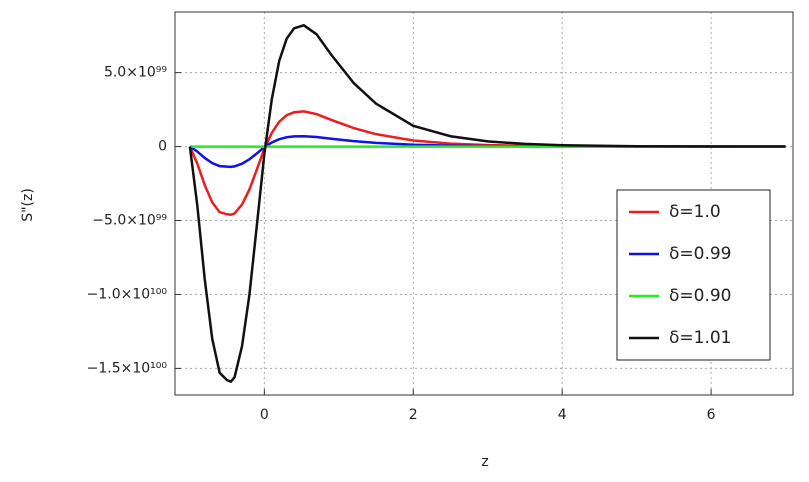 The image size is (809, 482). Describe the element at coordinates (28, 205) in the screenshot. I see `y-axis-label: S"(z)` at that location.